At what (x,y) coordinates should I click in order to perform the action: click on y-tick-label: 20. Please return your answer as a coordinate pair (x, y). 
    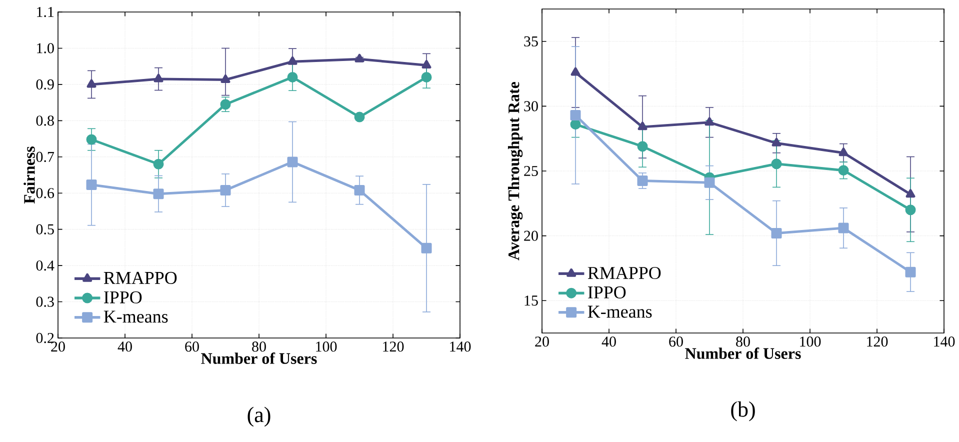
    Looking at the image, I should click on (531, 235).